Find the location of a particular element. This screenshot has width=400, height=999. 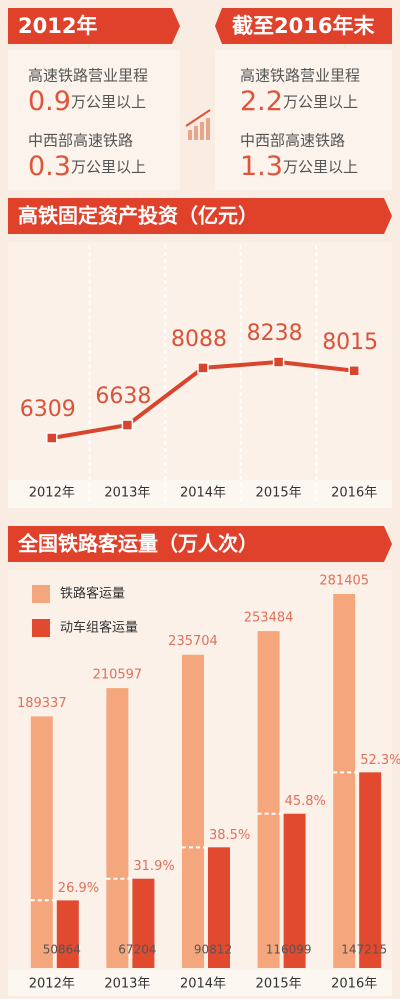

value-label: 6638 is located at coordinates (123, 396).